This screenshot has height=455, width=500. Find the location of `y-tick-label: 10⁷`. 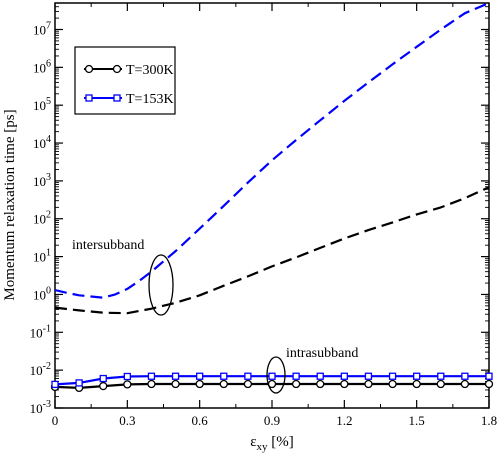

y-tick-label: 10⁷ is located at coordinates (42, 28).